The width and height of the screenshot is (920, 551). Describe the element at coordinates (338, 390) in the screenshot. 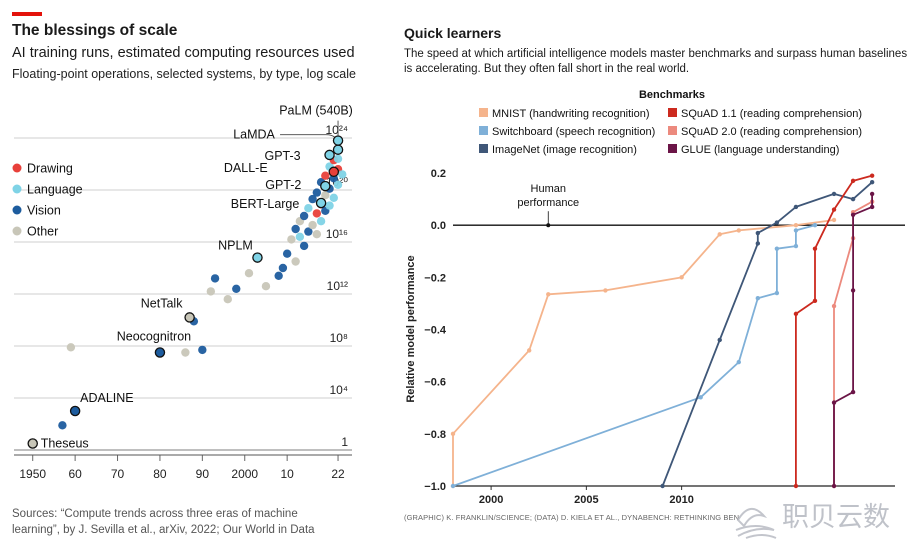

I see `y-tick-label: 10⁴` at that location.